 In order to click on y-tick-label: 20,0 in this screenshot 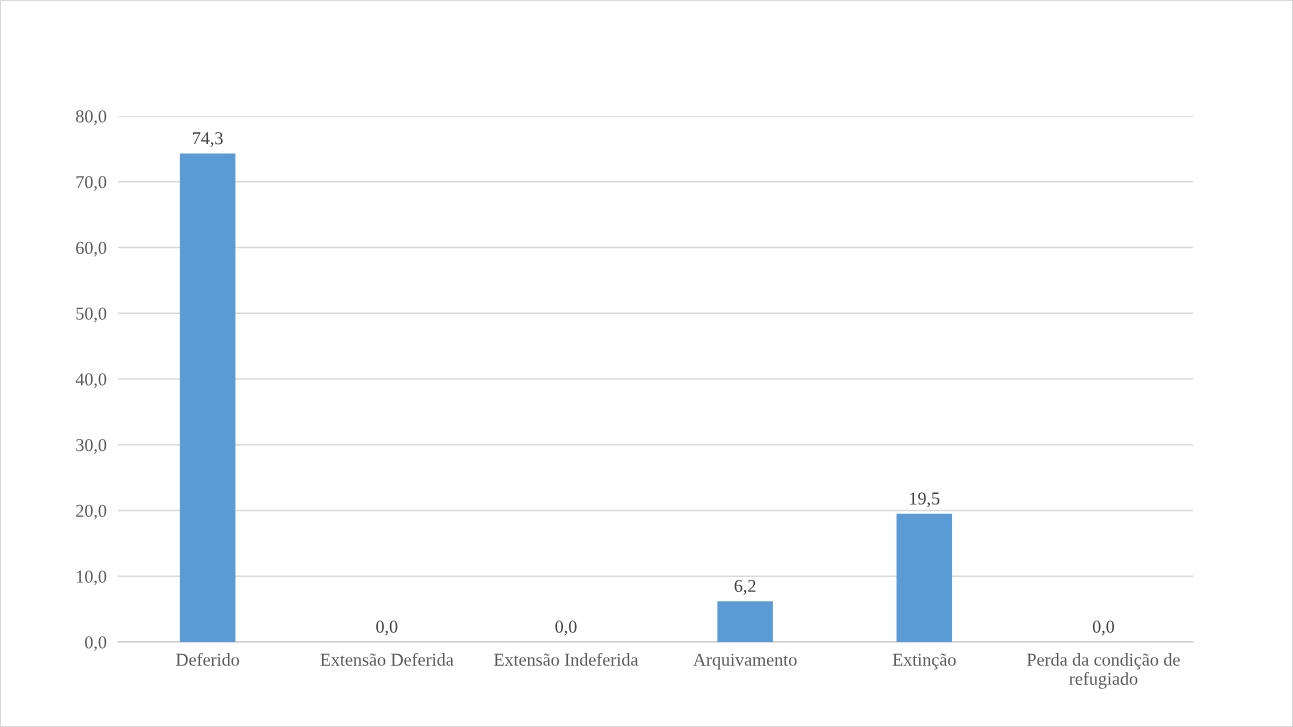, I will do `click(91, 512)`.